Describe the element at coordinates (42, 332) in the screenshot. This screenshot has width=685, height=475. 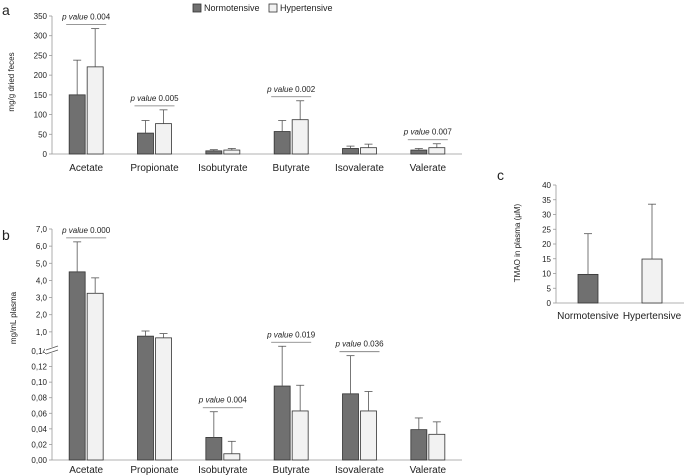
I see `panel-b-ytick-label: 1,0` at that location.